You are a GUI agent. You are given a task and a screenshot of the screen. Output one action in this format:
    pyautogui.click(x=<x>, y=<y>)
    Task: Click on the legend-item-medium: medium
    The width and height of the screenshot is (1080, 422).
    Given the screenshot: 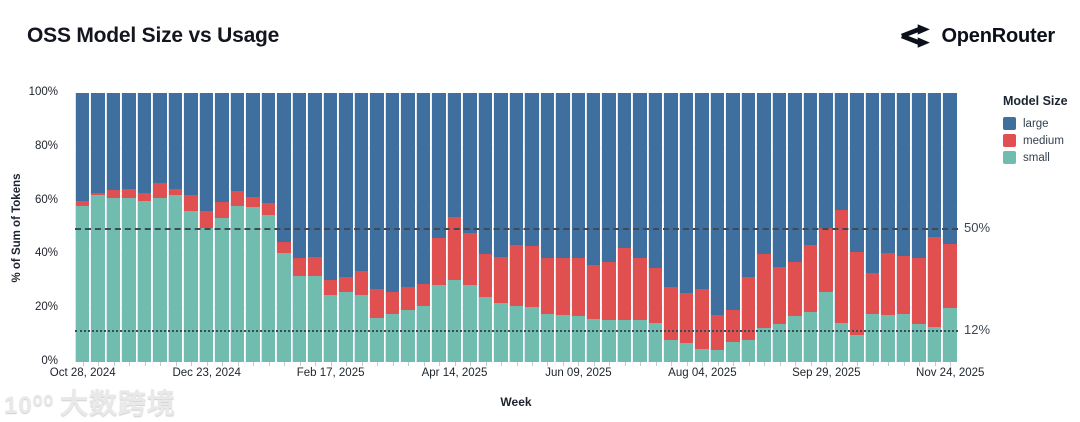 What is the action you would take?
    pyautogui.click(x=1035, y=140)
    